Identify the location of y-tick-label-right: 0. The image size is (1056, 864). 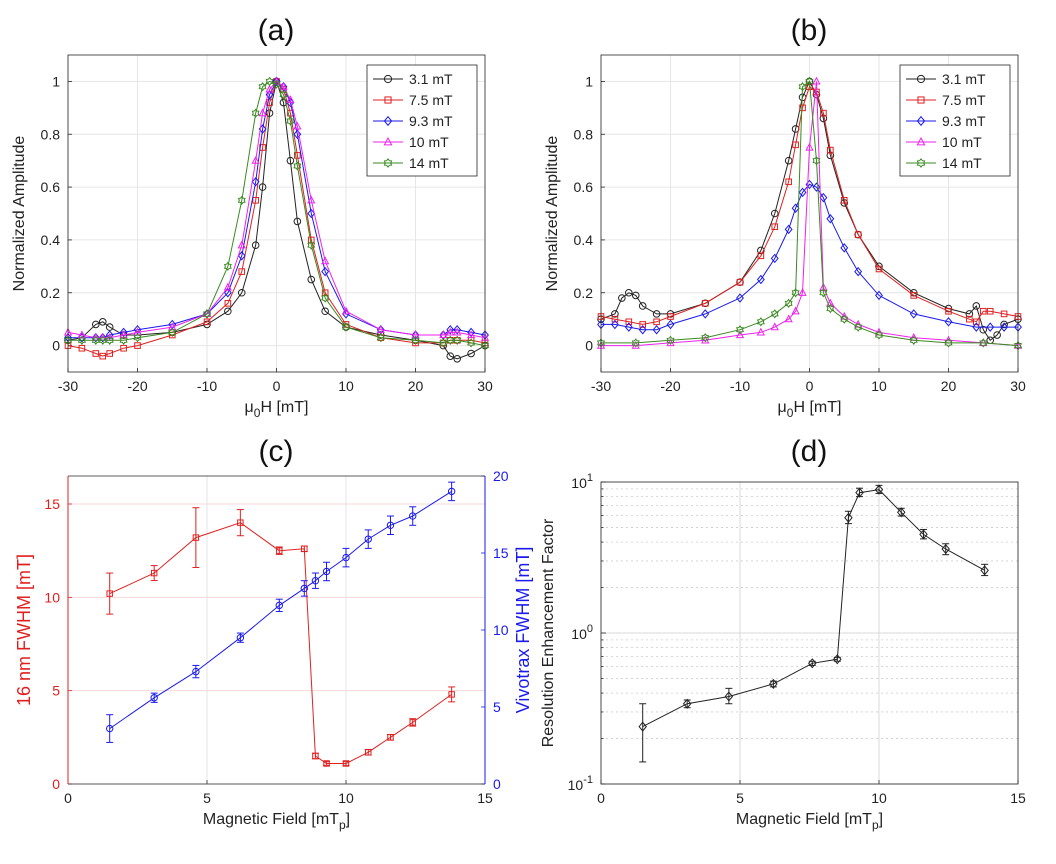
(497, 784).